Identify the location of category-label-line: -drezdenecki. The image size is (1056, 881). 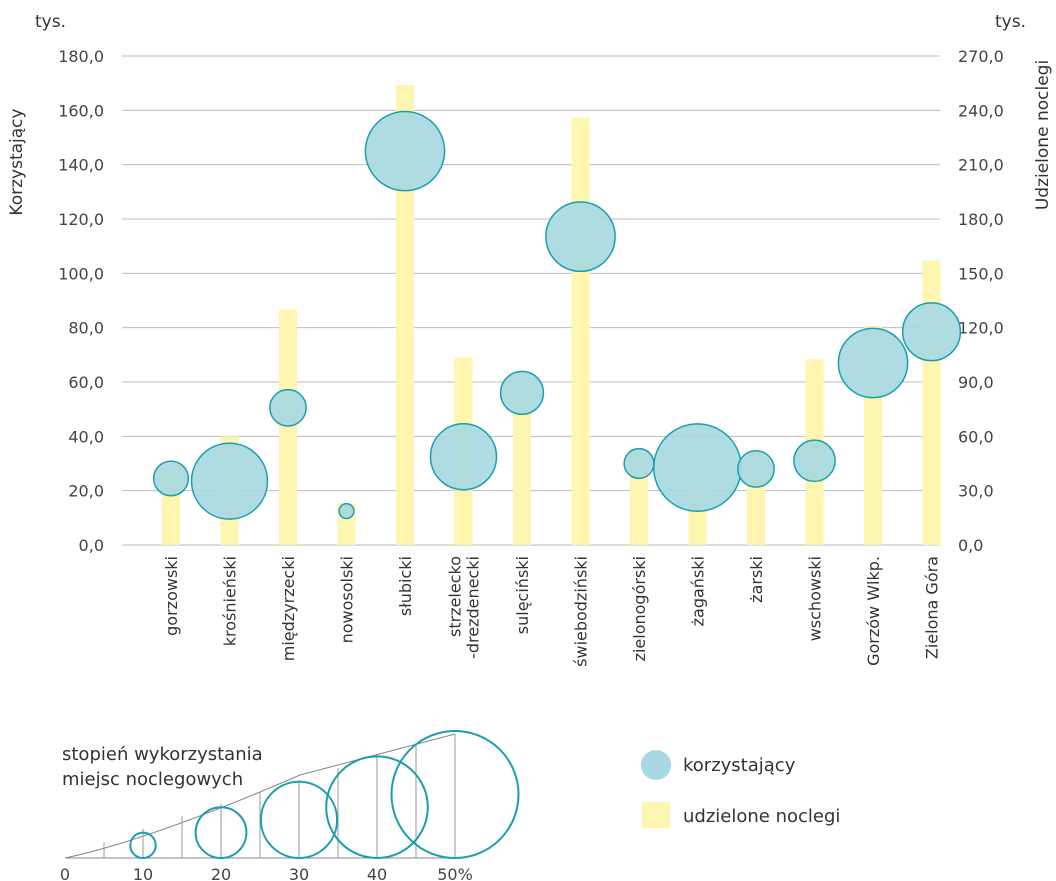
(473, 607).